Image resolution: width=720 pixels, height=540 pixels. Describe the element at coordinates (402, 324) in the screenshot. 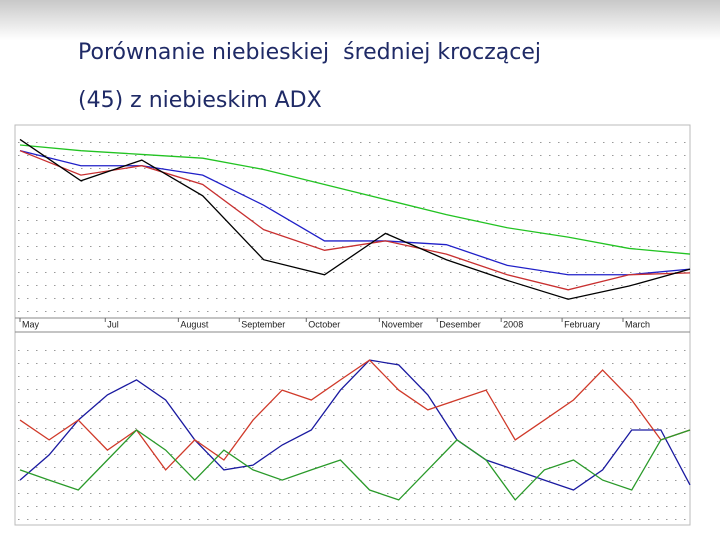

I see `x-tick-label: November` at that location.